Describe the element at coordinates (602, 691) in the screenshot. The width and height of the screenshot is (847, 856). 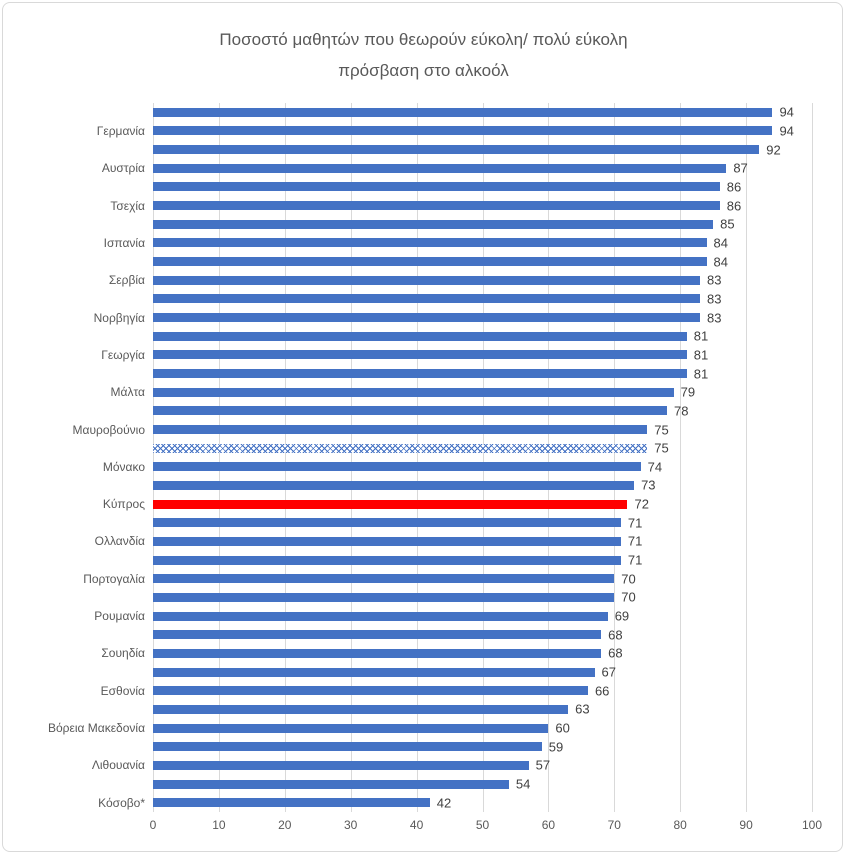
I see `bar-value-label: 66` at that location.